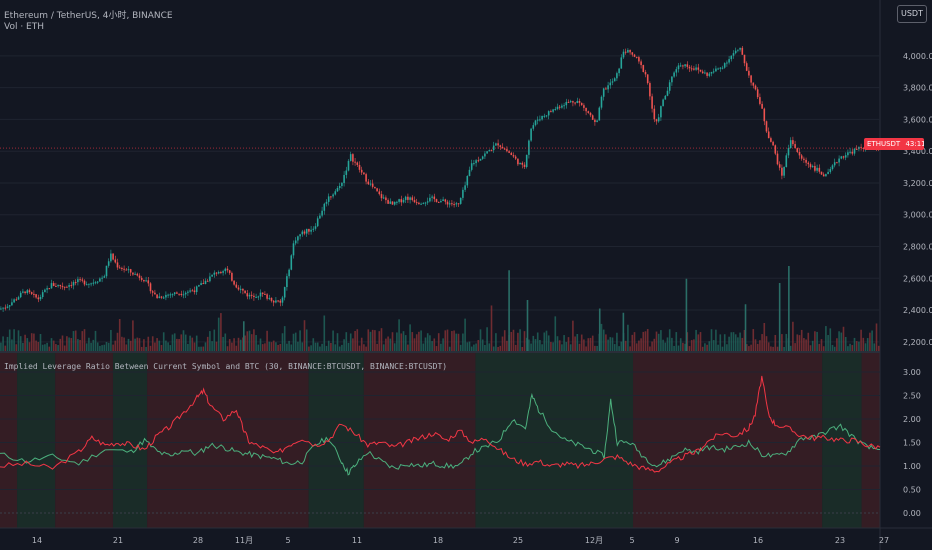 The image size is (932, 550). Describe the element at coordinates (745, 327) in the screenshot. I see `volume-spike` at that location.